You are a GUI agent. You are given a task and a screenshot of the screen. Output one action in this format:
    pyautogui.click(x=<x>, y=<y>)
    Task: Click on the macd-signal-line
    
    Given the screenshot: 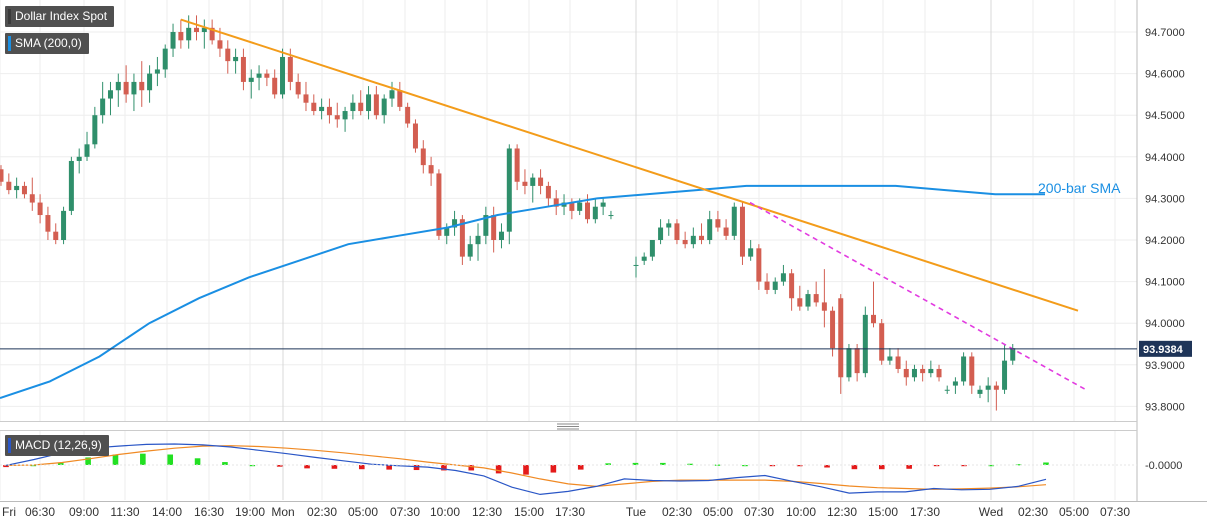 What is the action you would take?
    pyautogui.click(x=526, y=467)
    